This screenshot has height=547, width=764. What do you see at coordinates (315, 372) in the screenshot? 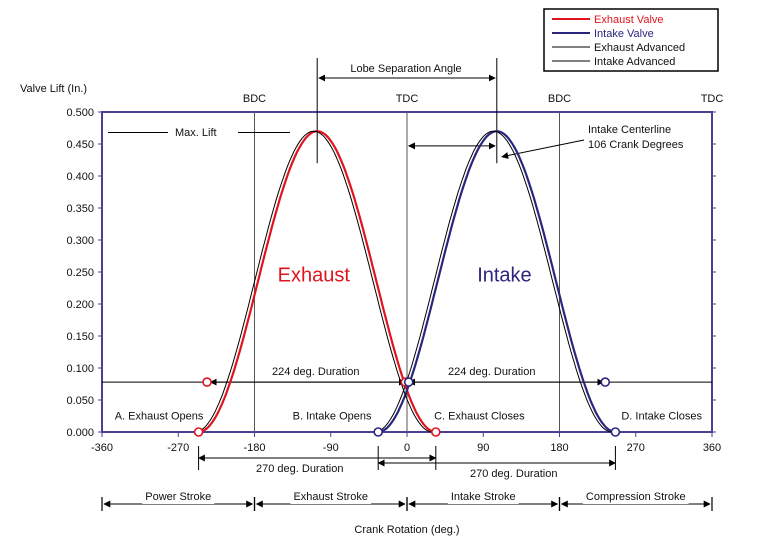
I see `exhaust-duration-050-label: 224 deg. Duration` at bounding box center [315, 372].